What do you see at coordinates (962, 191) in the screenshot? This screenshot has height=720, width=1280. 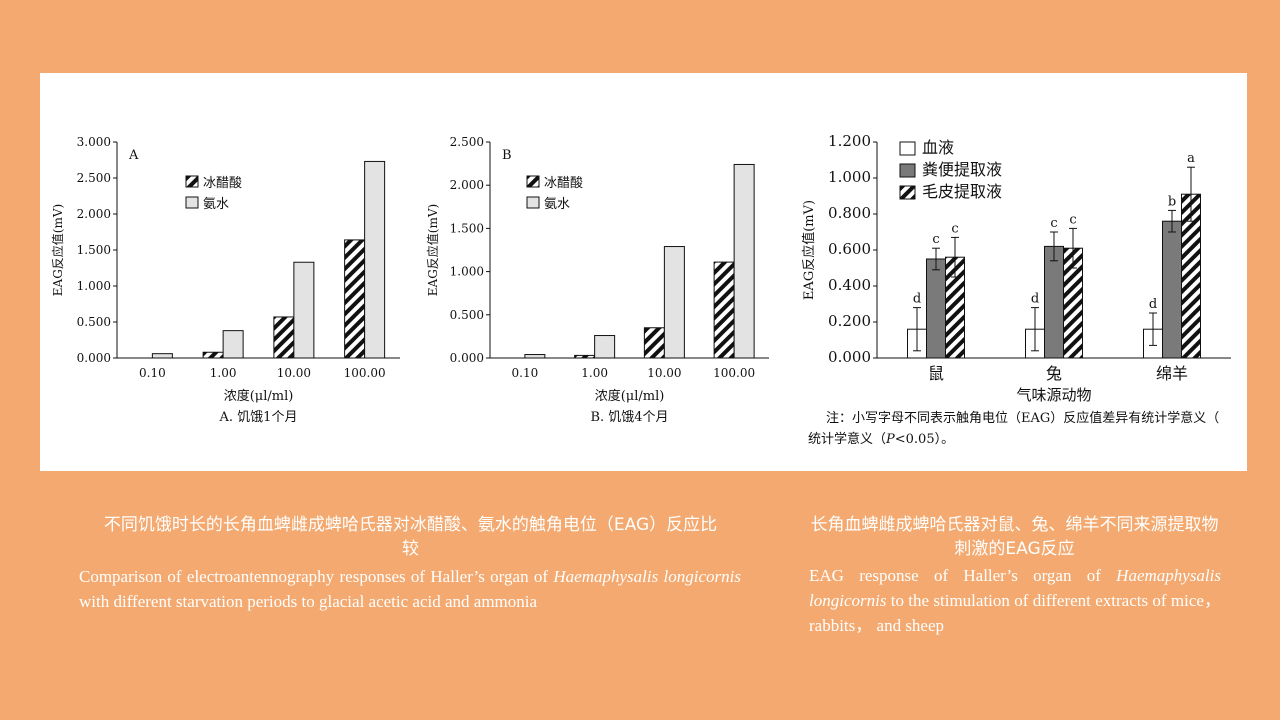 I see `legend-label: 毛皮提取液` at bounding box center [962, 191].